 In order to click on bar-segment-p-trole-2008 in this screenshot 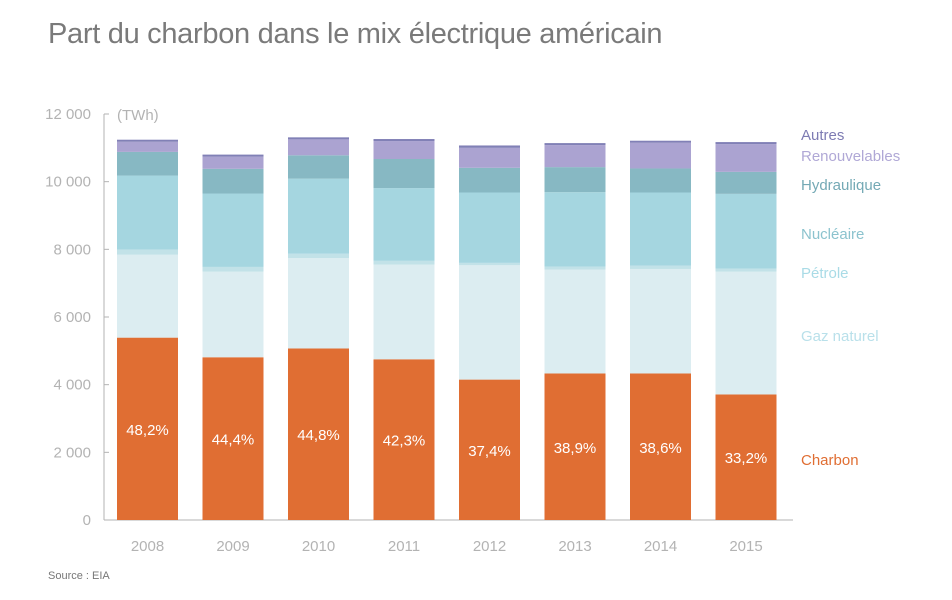, I will do `click(147, 252)`.